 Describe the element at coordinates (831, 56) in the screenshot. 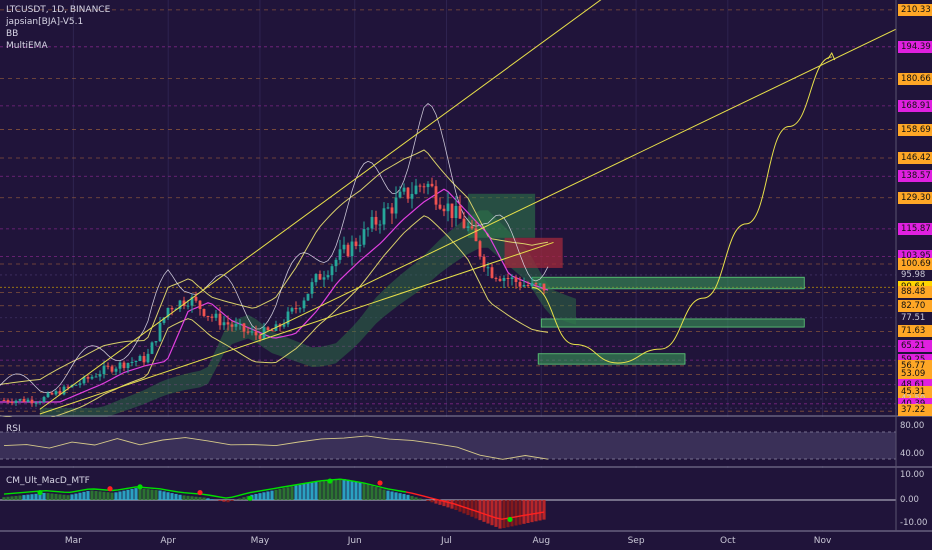

I see `projection-arrow` at that location.